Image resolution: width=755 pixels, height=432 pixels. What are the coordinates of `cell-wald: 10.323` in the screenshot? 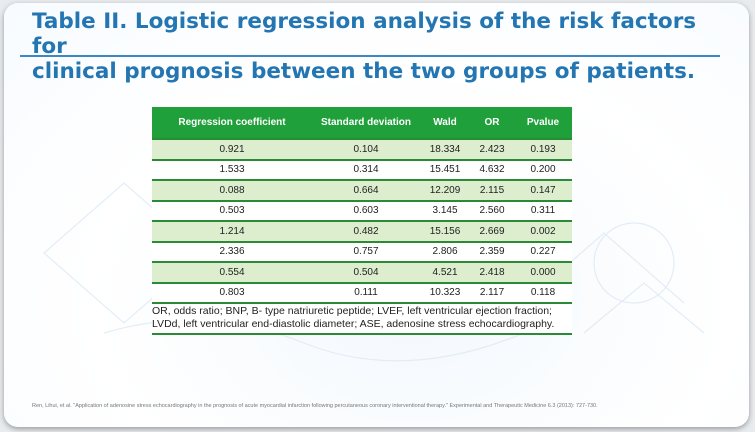 It's located at (445, 292).